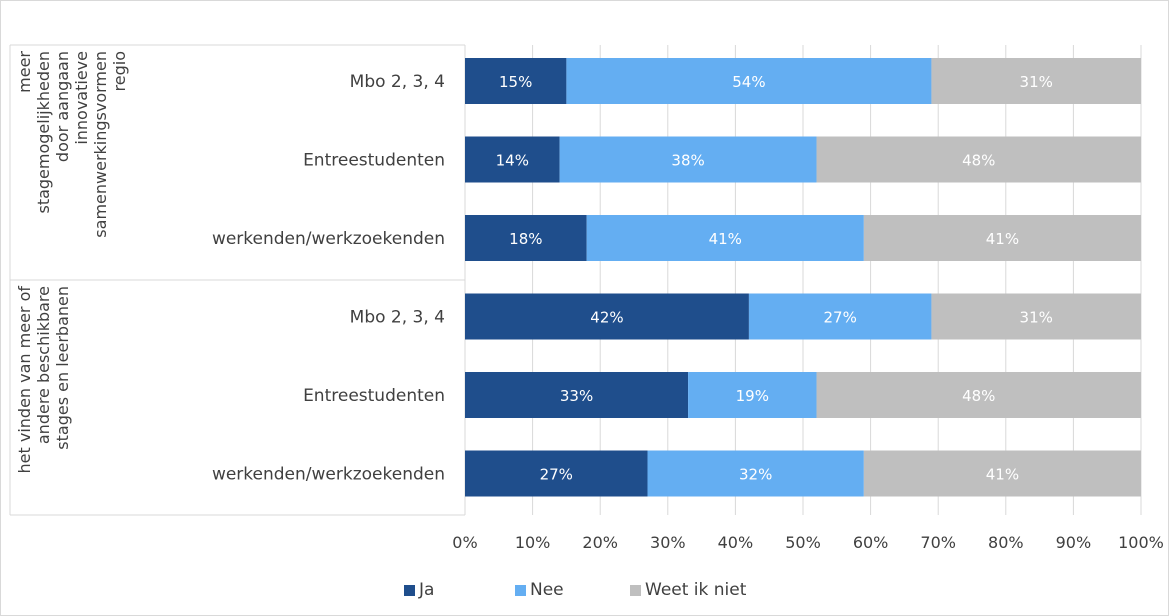 This screenshot has width=1169, height=616. What do you see at coordinates (938, 542) in the screenshot?
I see `x-tick-label: 70%` at bounding box center [938, 542].